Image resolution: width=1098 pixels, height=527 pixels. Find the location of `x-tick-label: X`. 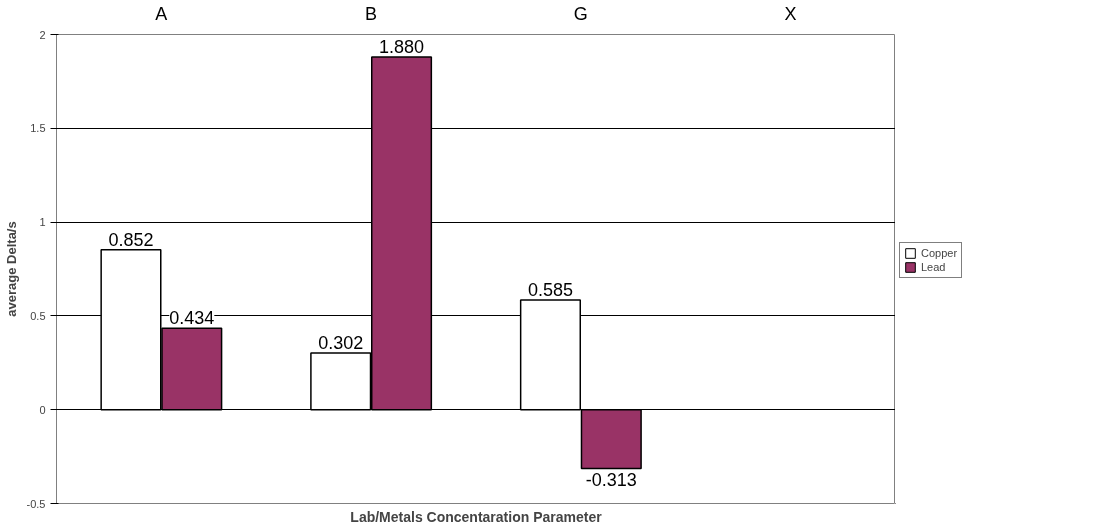

x-tick-label: X is located at coordinates (790, 13).